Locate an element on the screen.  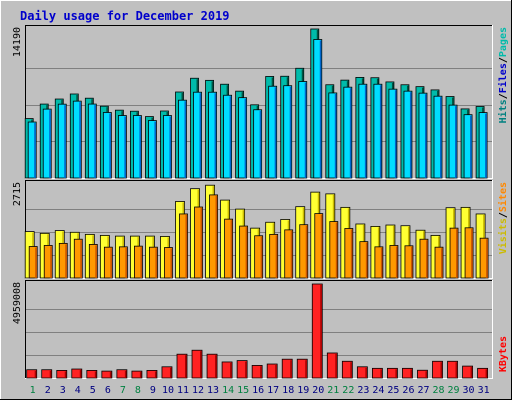
sites-bar-16-shade is located at coordinates (261, 257).